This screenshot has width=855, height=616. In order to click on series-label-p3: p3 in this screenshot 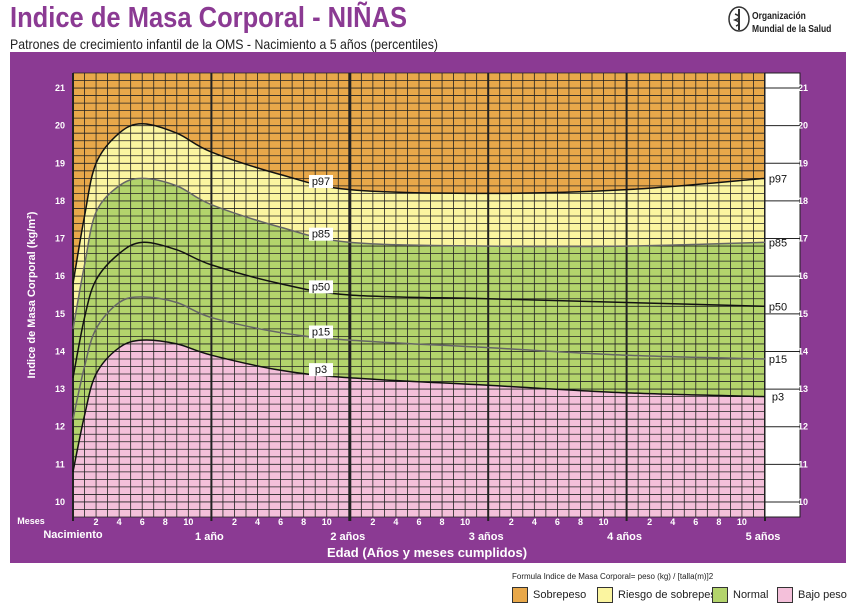, I will do `click(321, 370)`.